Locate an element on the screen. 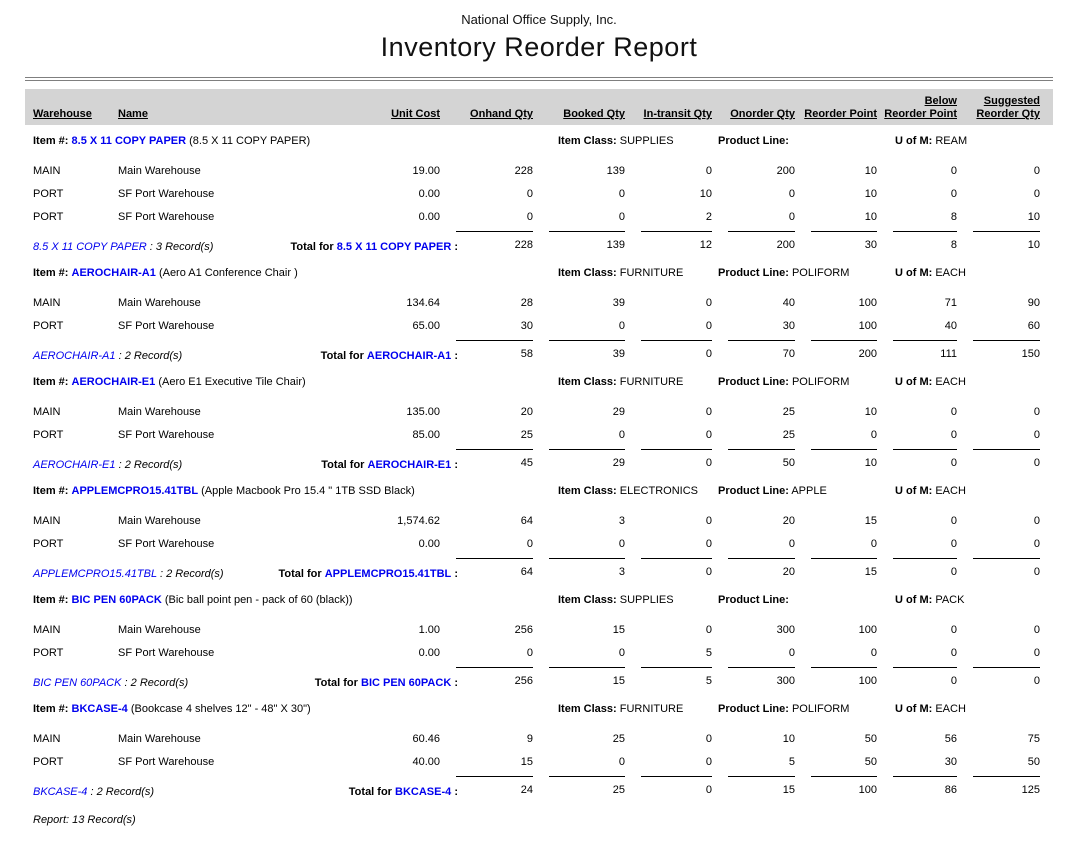 The height and width of the screenshot is (854, 1074). cell-below_reorder: 71 is located at coordinates (950, 303).